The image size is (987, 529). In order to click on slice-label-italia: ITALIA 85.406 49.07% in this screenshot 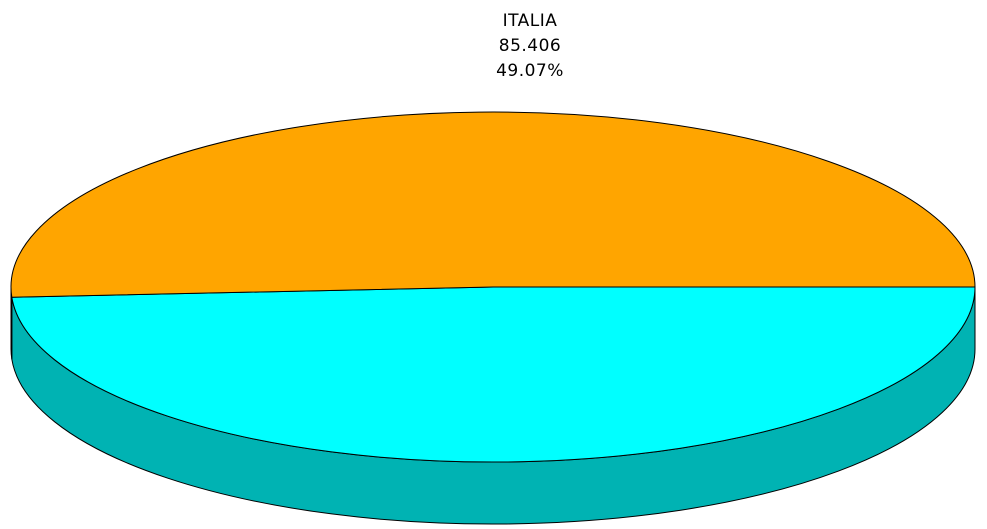, I will do `click(530, 46)`.